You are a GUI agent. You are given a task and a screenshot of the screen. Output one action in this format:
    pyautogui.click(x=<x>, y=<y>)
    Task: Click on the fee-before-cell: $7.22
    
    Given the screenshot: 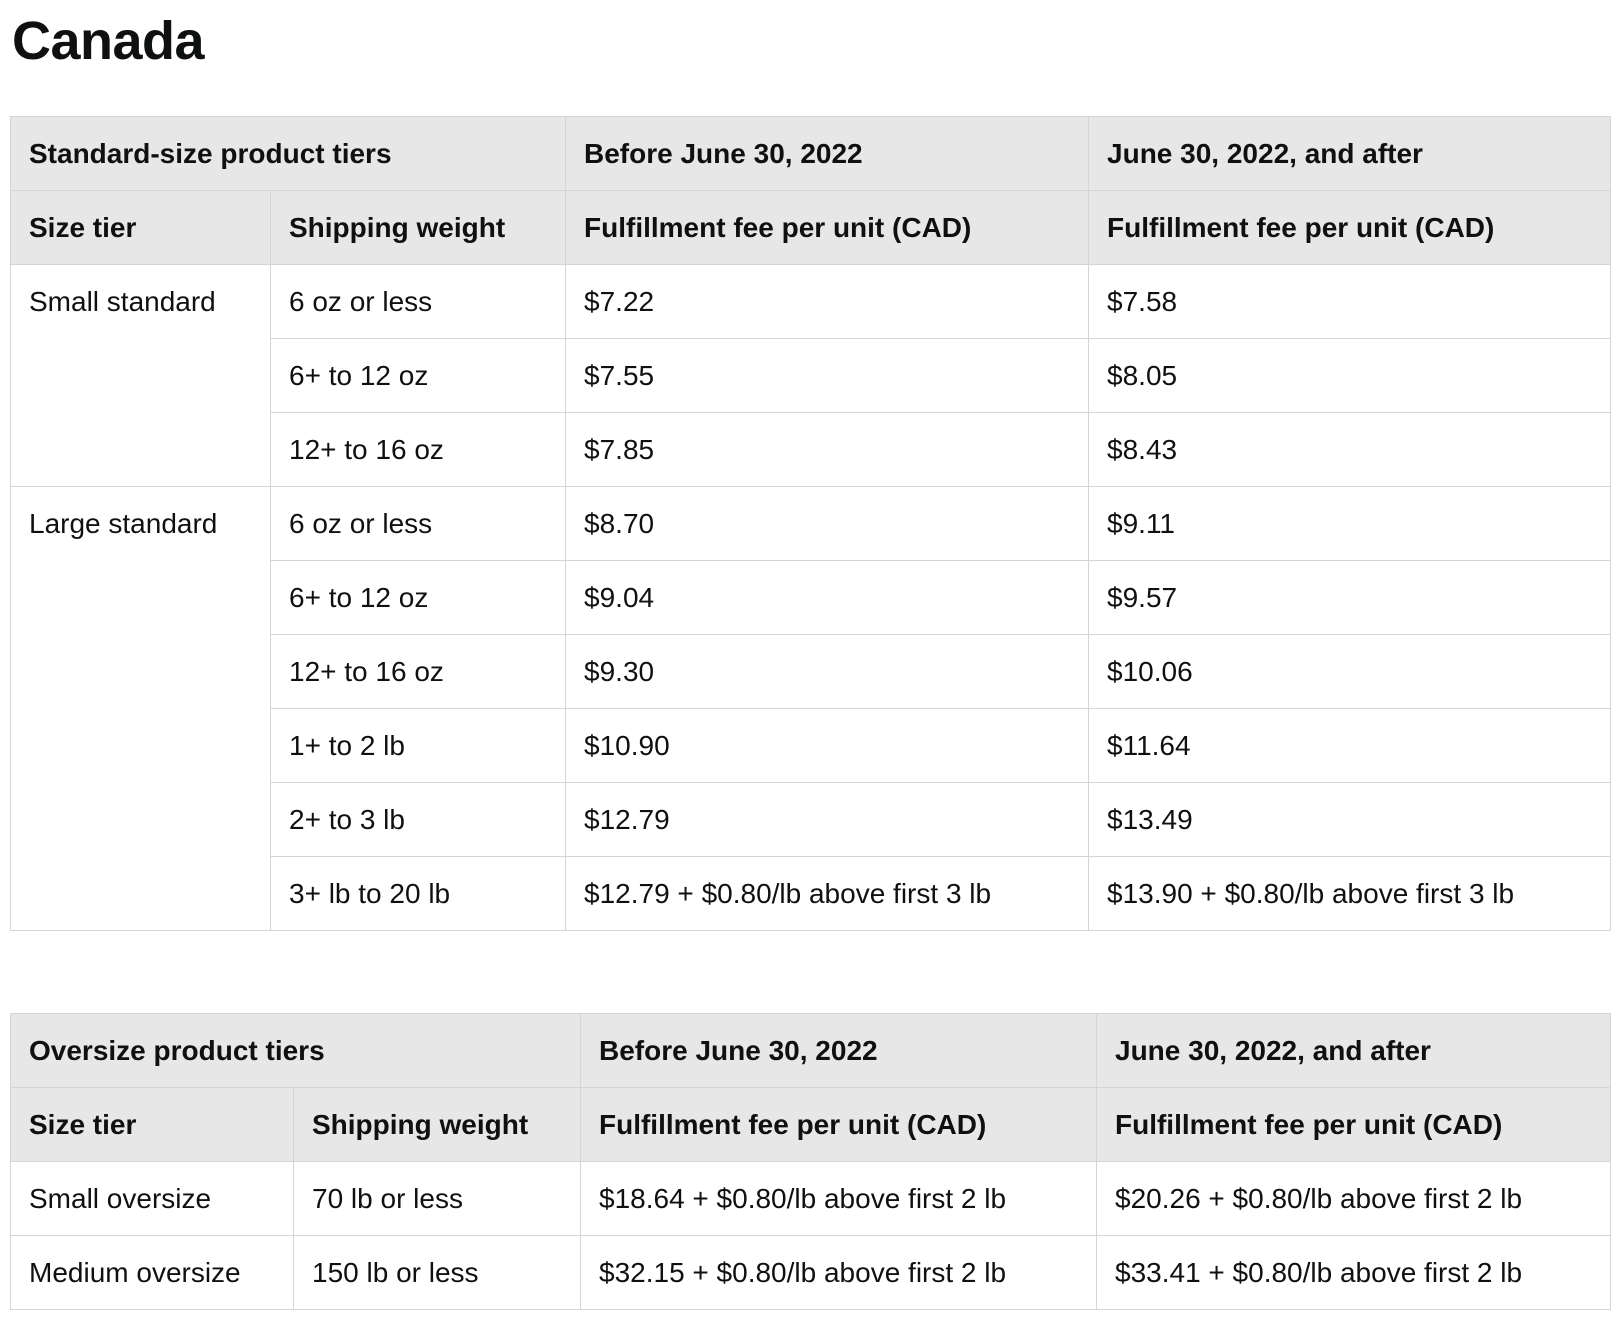 What is the action you would take?
    pyautogui.click(x=827, y=301)
    